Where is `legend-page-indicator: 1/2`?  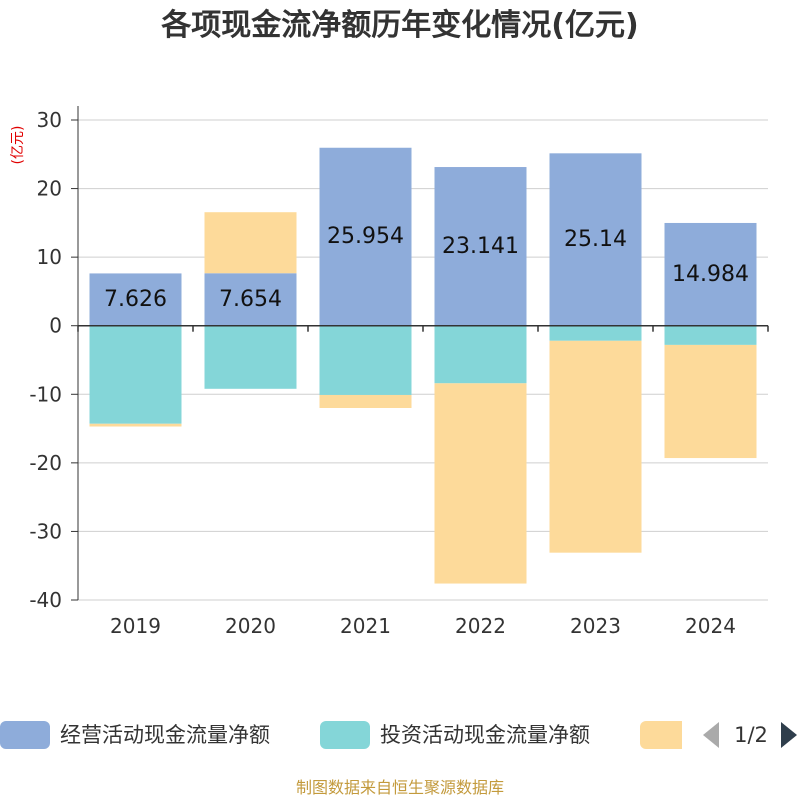 legend-page-indicator: 1/2 is located at coordinates (751, 735).